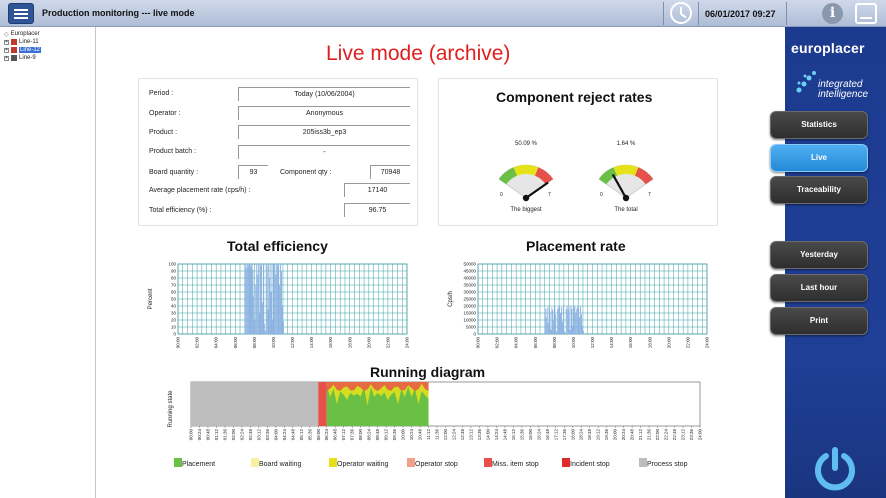  I want to click on x-tick-label: 08:00, so click(254, 343).